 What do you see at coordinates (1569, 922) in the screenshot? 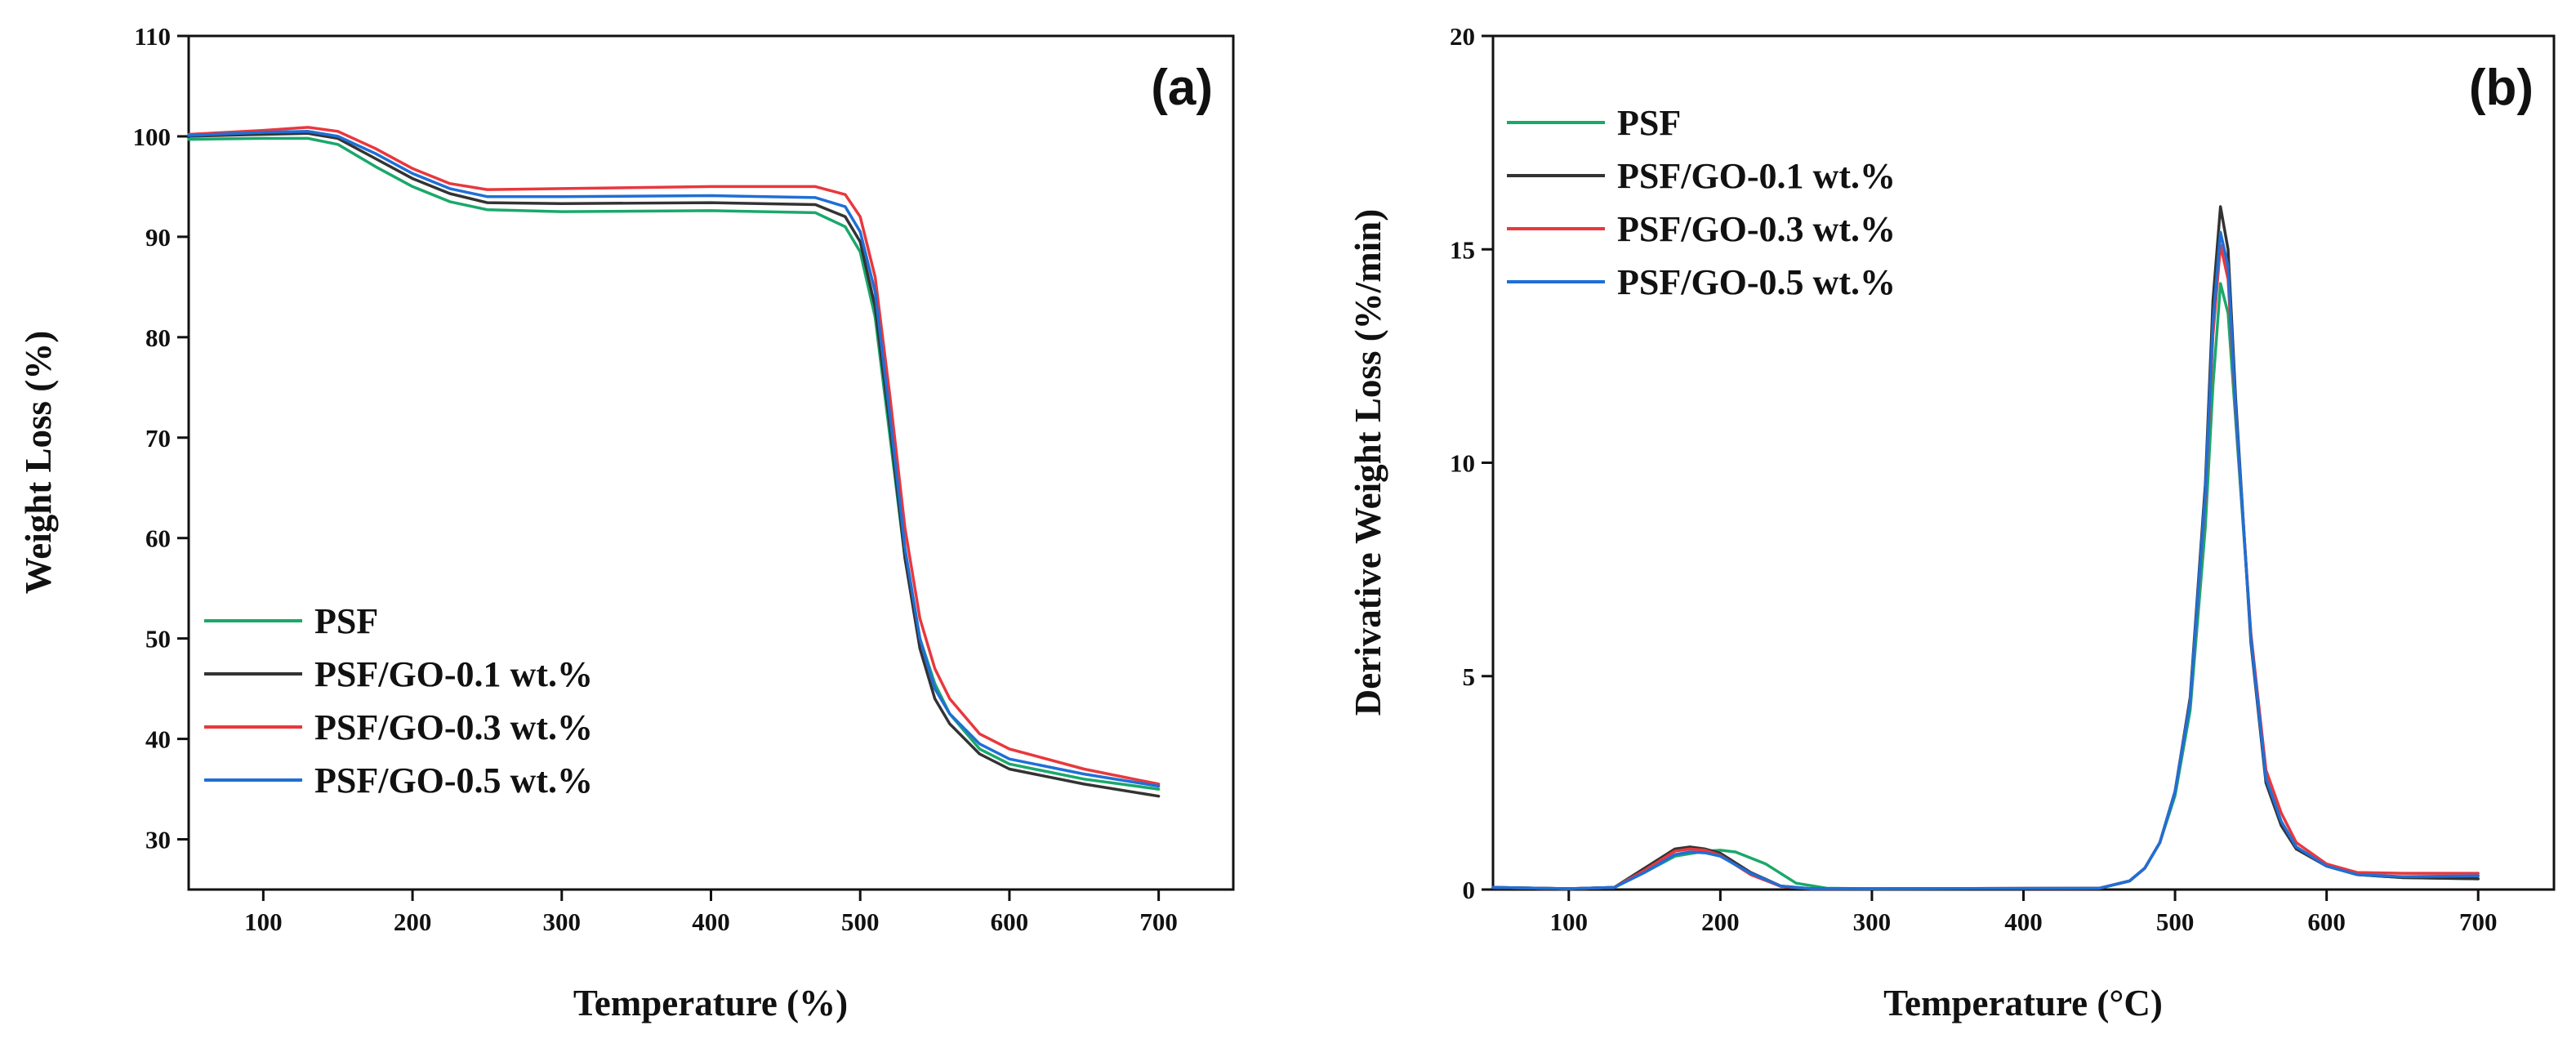
I see `panel-b-x-tick-label-0: 100` at bounding box center [1569, 922].